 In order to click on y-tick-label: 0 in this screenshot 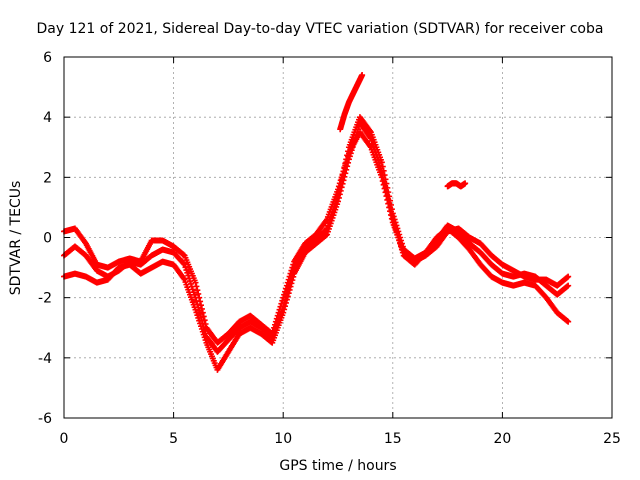, I will do `click(47, 239)`.